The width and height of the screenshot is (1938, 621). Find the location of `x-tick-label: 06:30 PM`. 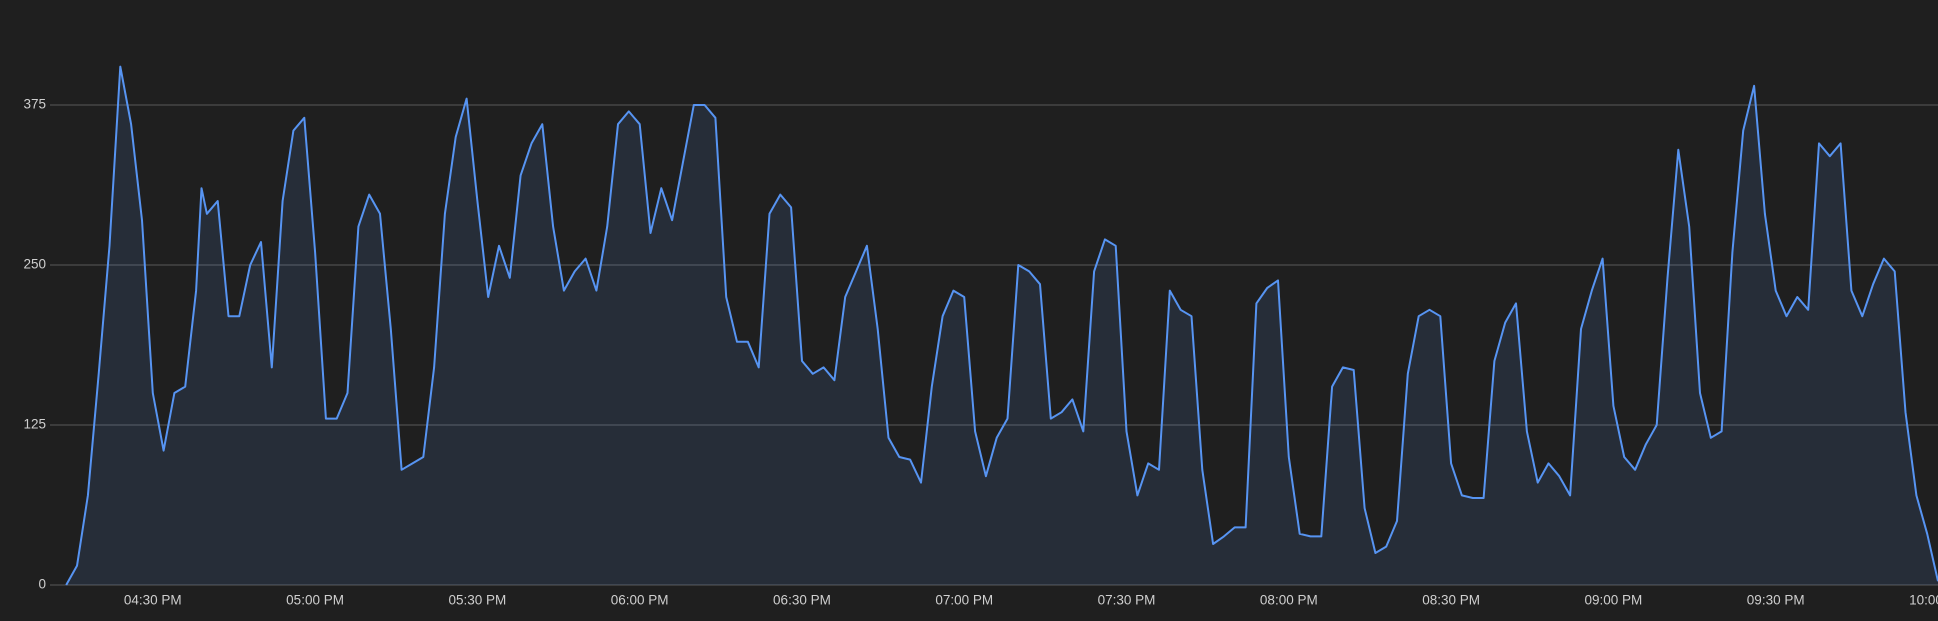

x-tick-label: 06:30 PM is located at coordinates (802, 600).